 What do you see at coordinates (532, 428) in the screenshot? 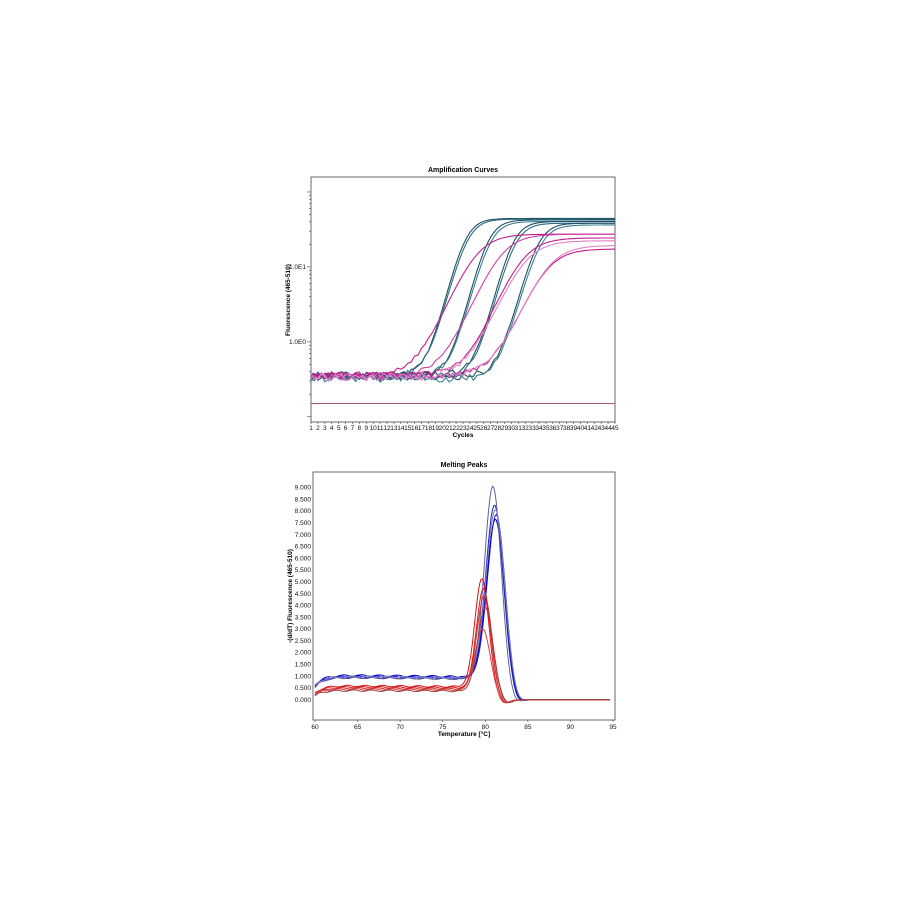
I see `x-tick-label: 33` at bounding box center [532, 428].